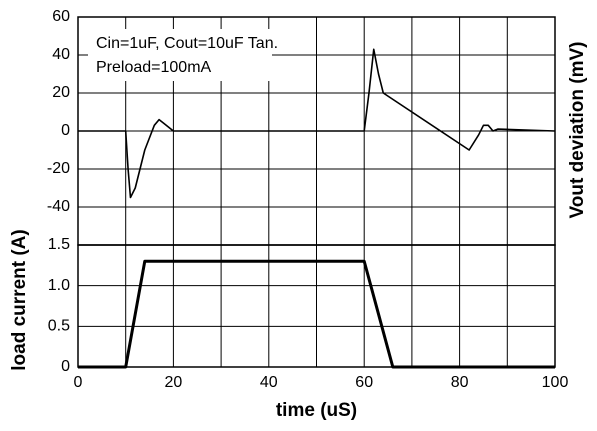  Describe the element at coordinates (61, 16) in the screenshot. I see `y-tick-label: 60` at that location.